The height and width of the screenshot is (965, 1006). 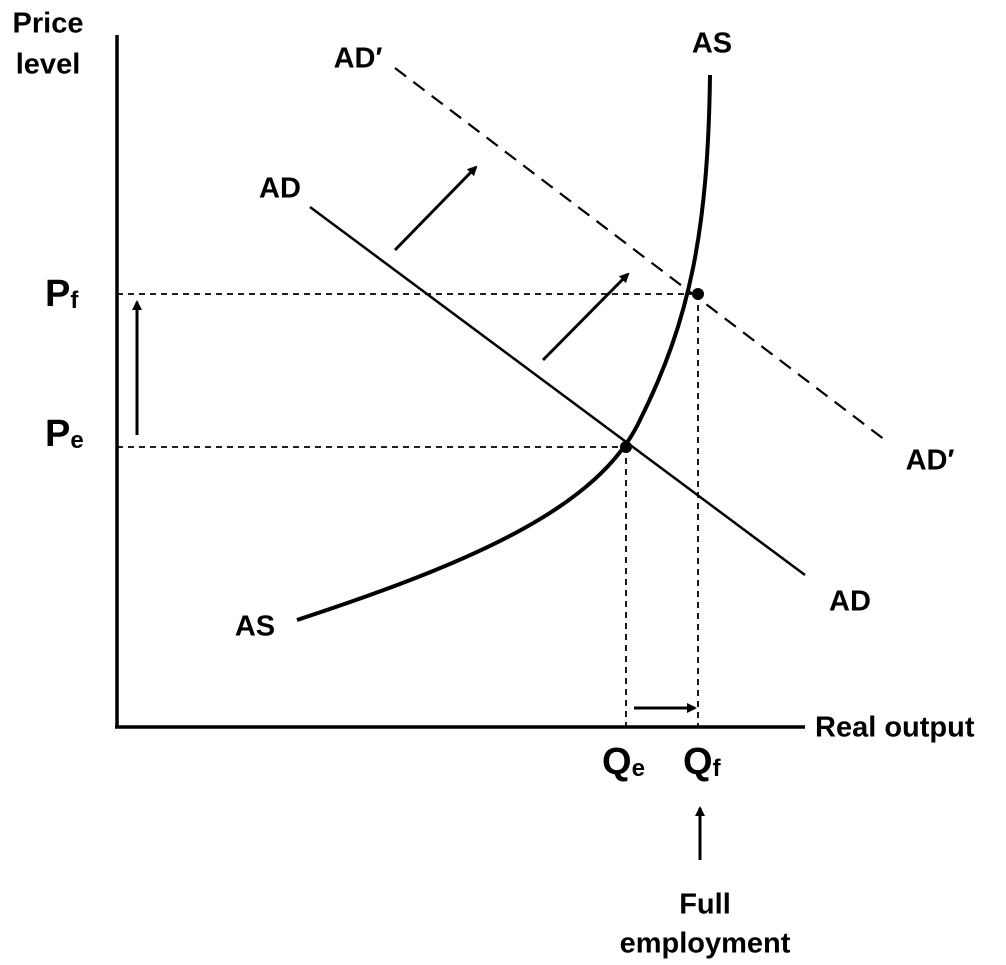 I want to click on quantity-label: Qe, so click(x=623, y=762).